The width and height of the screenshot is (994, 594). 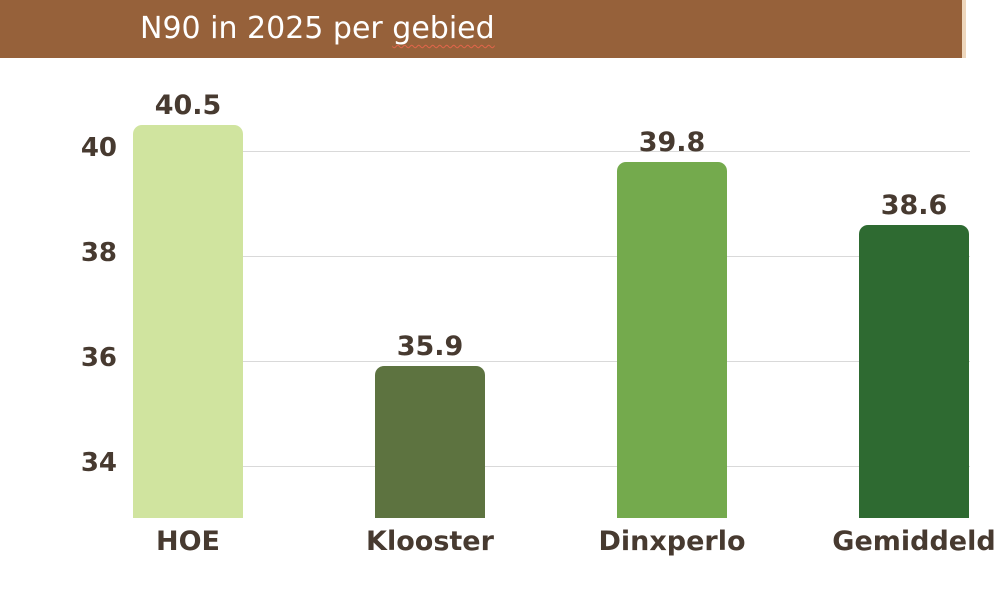 What do you see at coordinates (430, 347) in the screenshot?
I see `bar-value-label-klooster: 35.9` at bounding box center [430, 347].